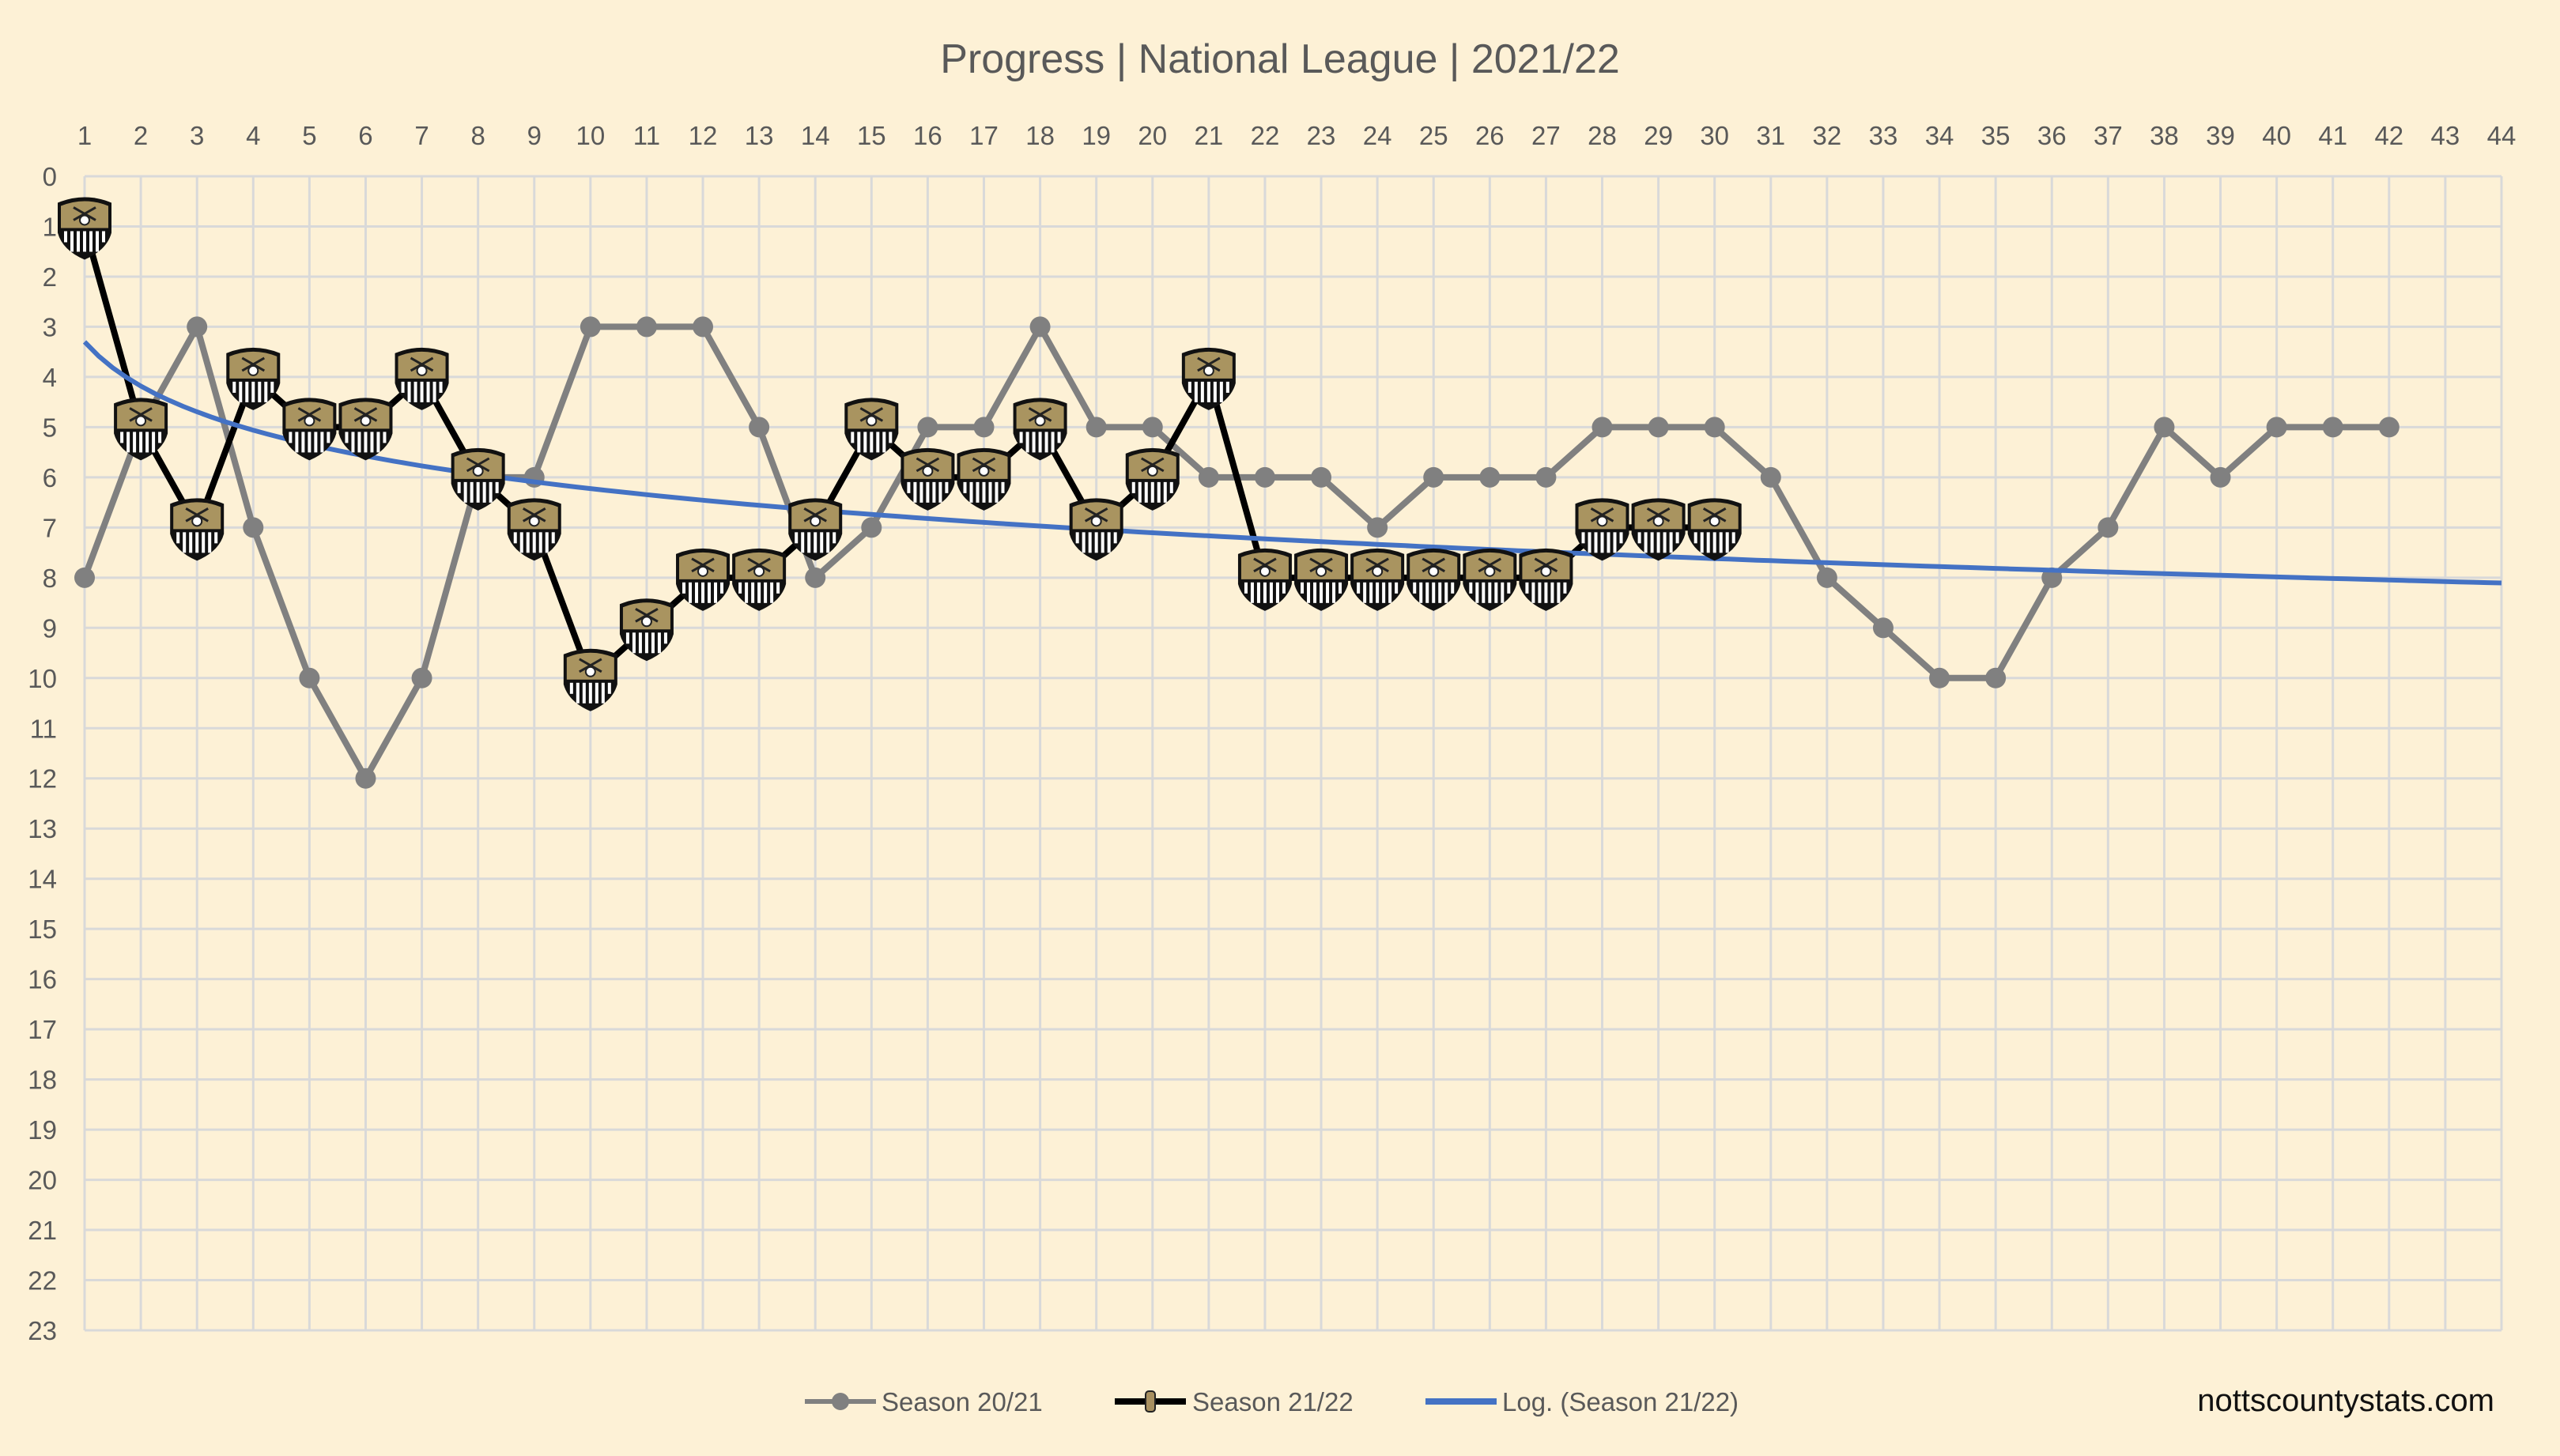  What do you see at coordinates (197, 135) in the screenshot?
I see `x-tick-label: 3` at bounding box center [197, 135].